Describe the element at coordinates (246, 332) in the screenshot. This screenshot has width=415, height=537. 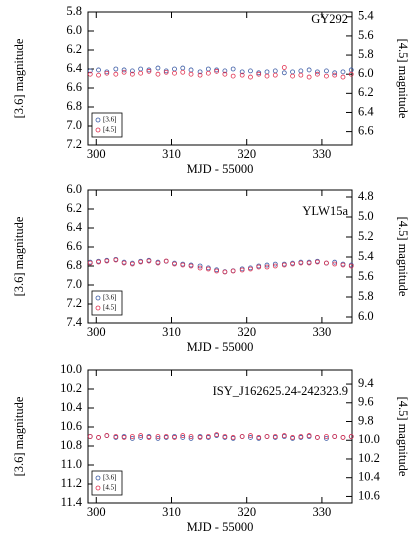
I see `x-tick-label: 320` at that location.